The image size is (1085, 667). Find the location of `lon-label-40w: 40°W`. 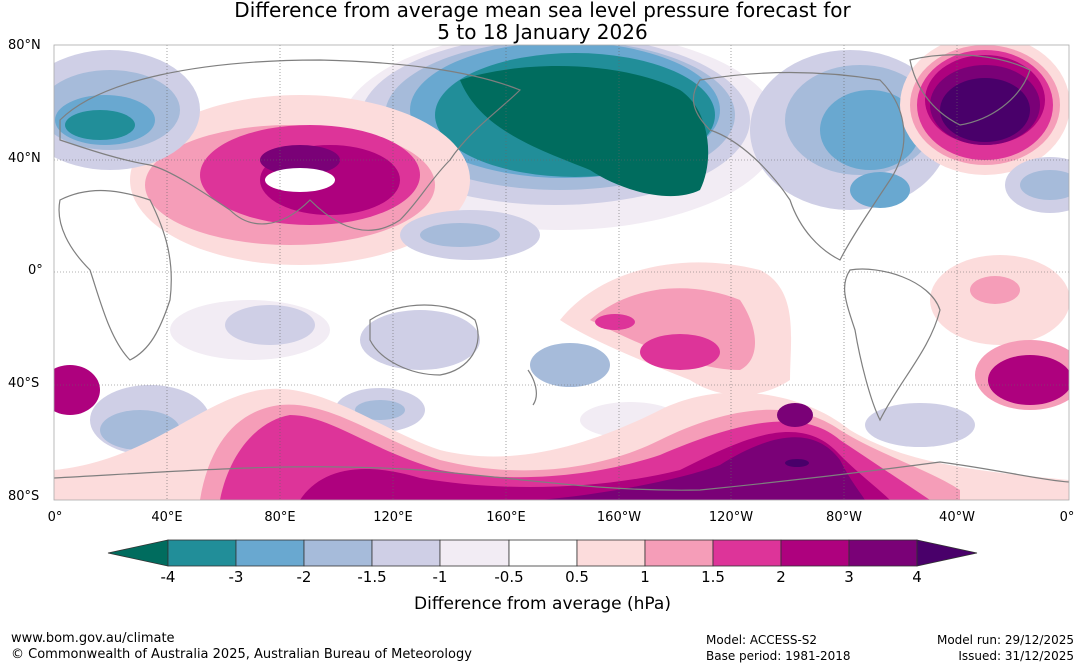

lon-label-40w: 40°W is located at coordinates (957, 517).